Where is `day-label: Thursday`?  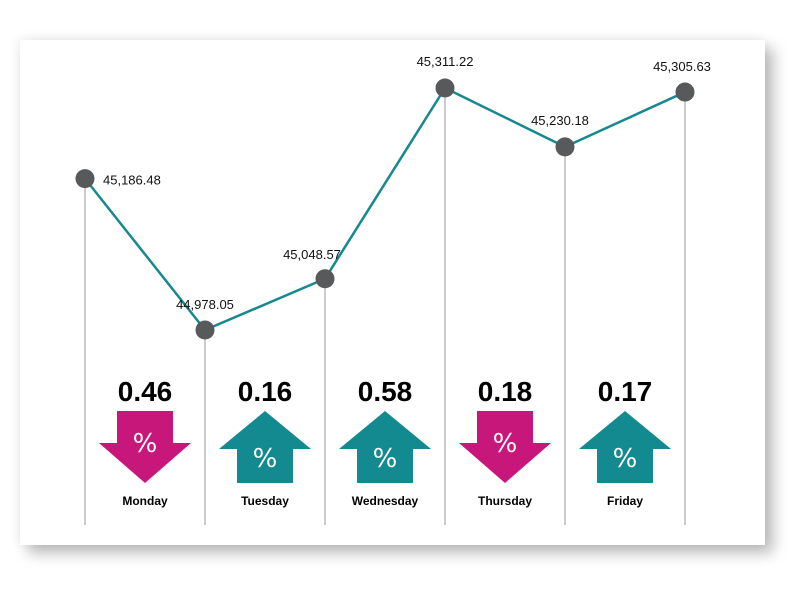
day-label: Thursday is located at coordinates (505, 501).